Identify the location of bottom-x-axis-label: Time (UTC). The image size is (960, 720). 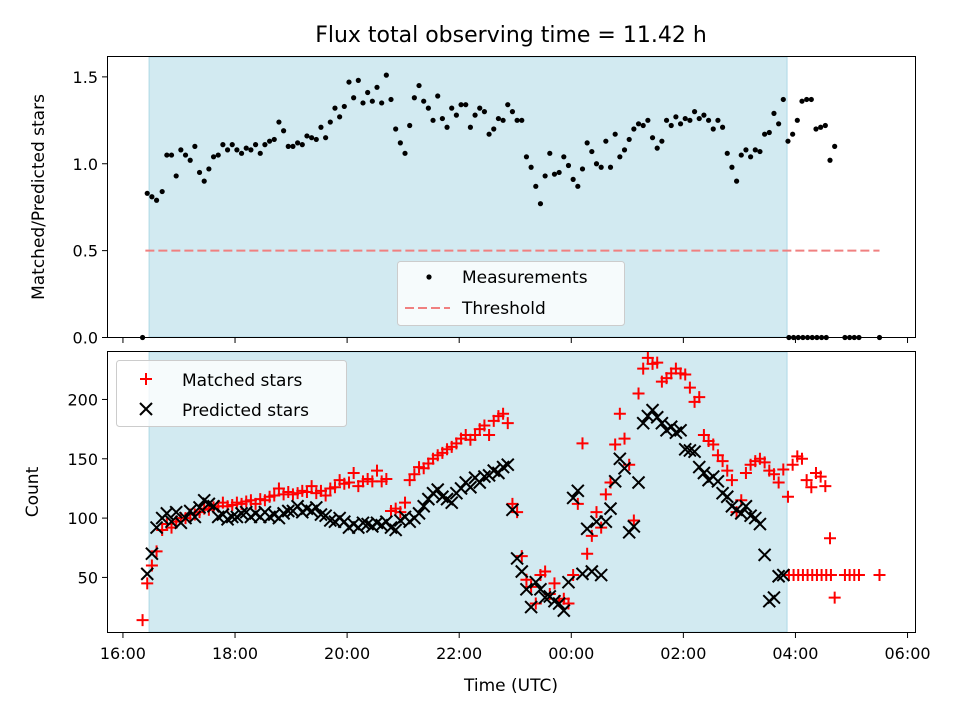
(510, 686).